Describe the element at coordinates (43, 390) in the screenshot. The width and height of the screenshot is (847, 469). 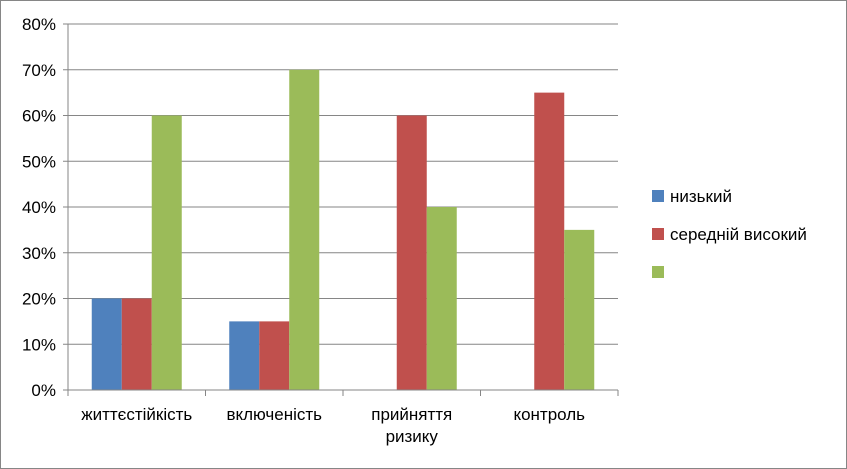
I see `y-tick-label: 0%` at that location.